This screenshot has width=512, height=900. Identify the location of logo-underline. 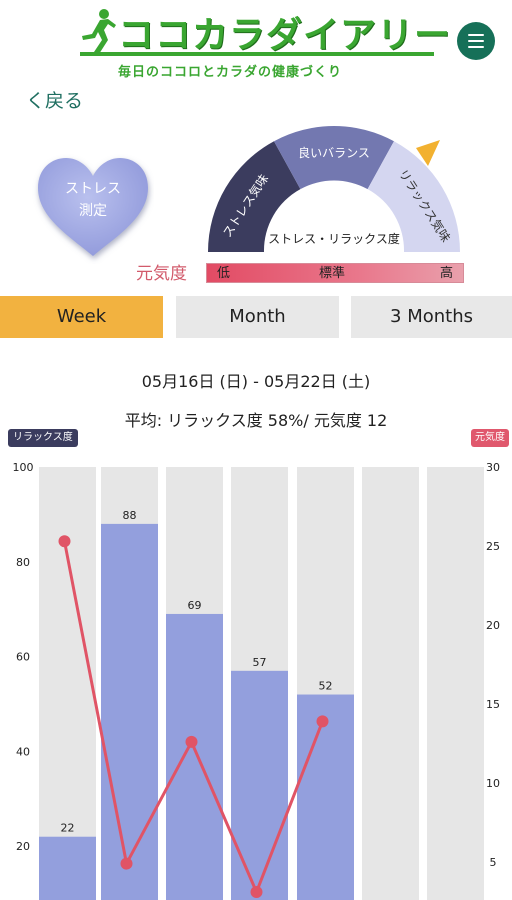
(257, 54).